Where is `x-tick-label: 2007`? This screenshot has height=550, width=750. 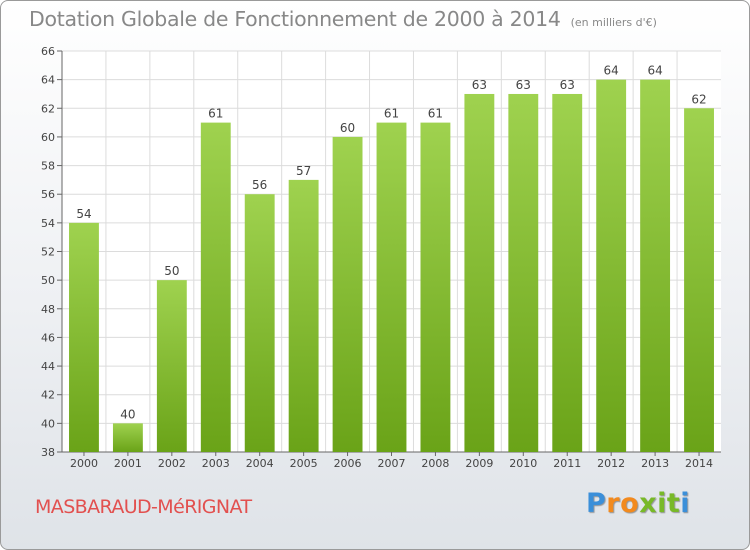
x-tick-label: 2007 is located at coordinates (392, 463).